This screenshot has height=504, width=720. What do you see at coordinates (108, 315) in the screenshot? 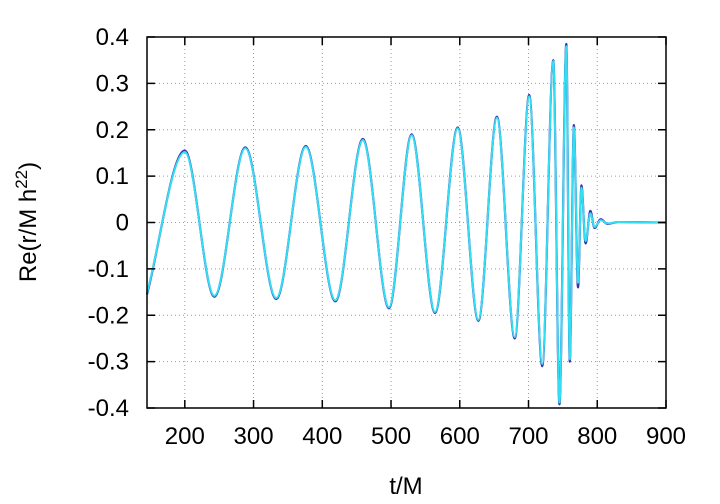
I see `y-tick-label: -0.2` at bounding box center [108, 315].